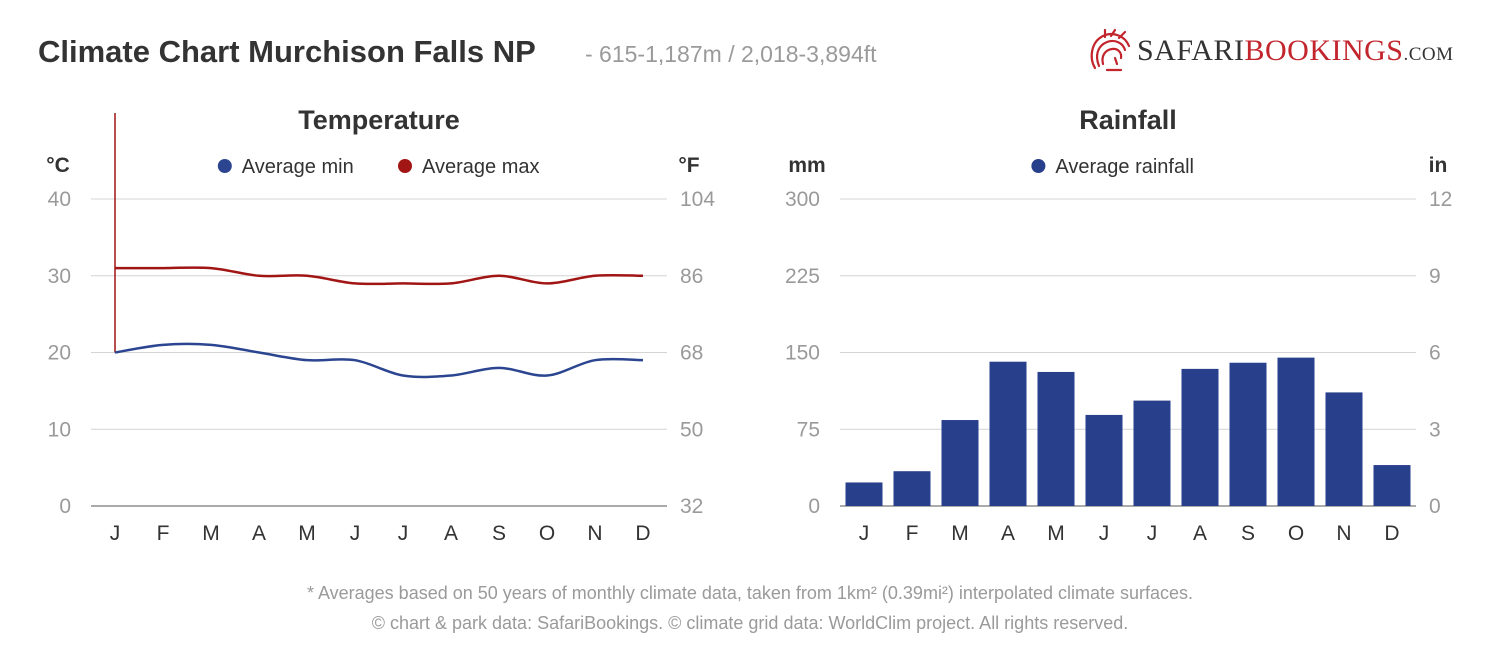 This screenshot has width=1500, height=652. I want to click on brand-name: SAFARIBOOKINGS.COM, so click(1295, 51).